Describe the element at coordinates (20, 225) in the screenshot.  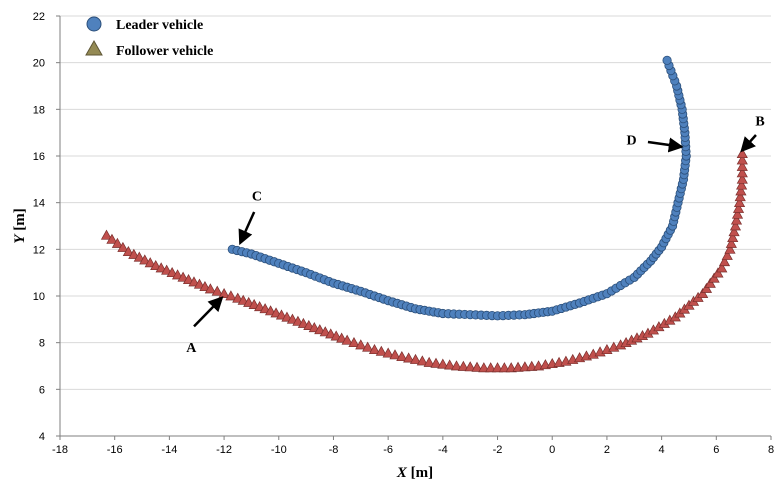
I see `y-axis-title: Y [m]` at that location.